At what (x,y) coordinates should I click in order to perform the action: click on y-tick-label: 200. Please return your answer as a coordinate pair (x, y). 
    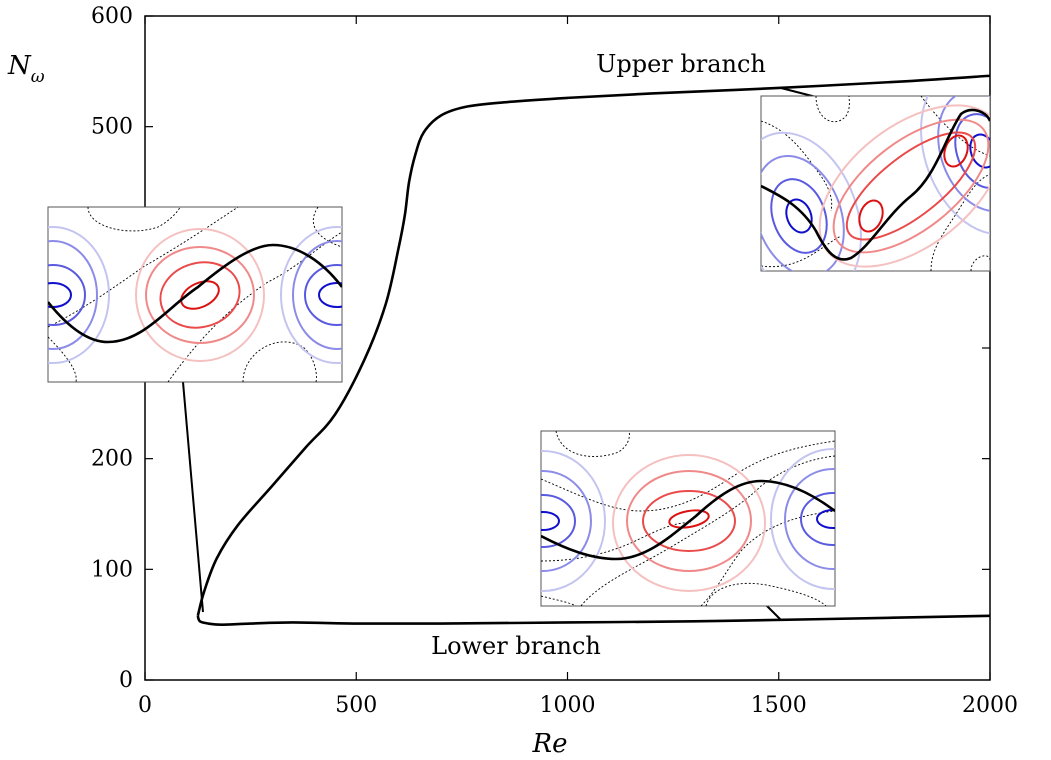
    Looking at the image, I should click on (112, 459).